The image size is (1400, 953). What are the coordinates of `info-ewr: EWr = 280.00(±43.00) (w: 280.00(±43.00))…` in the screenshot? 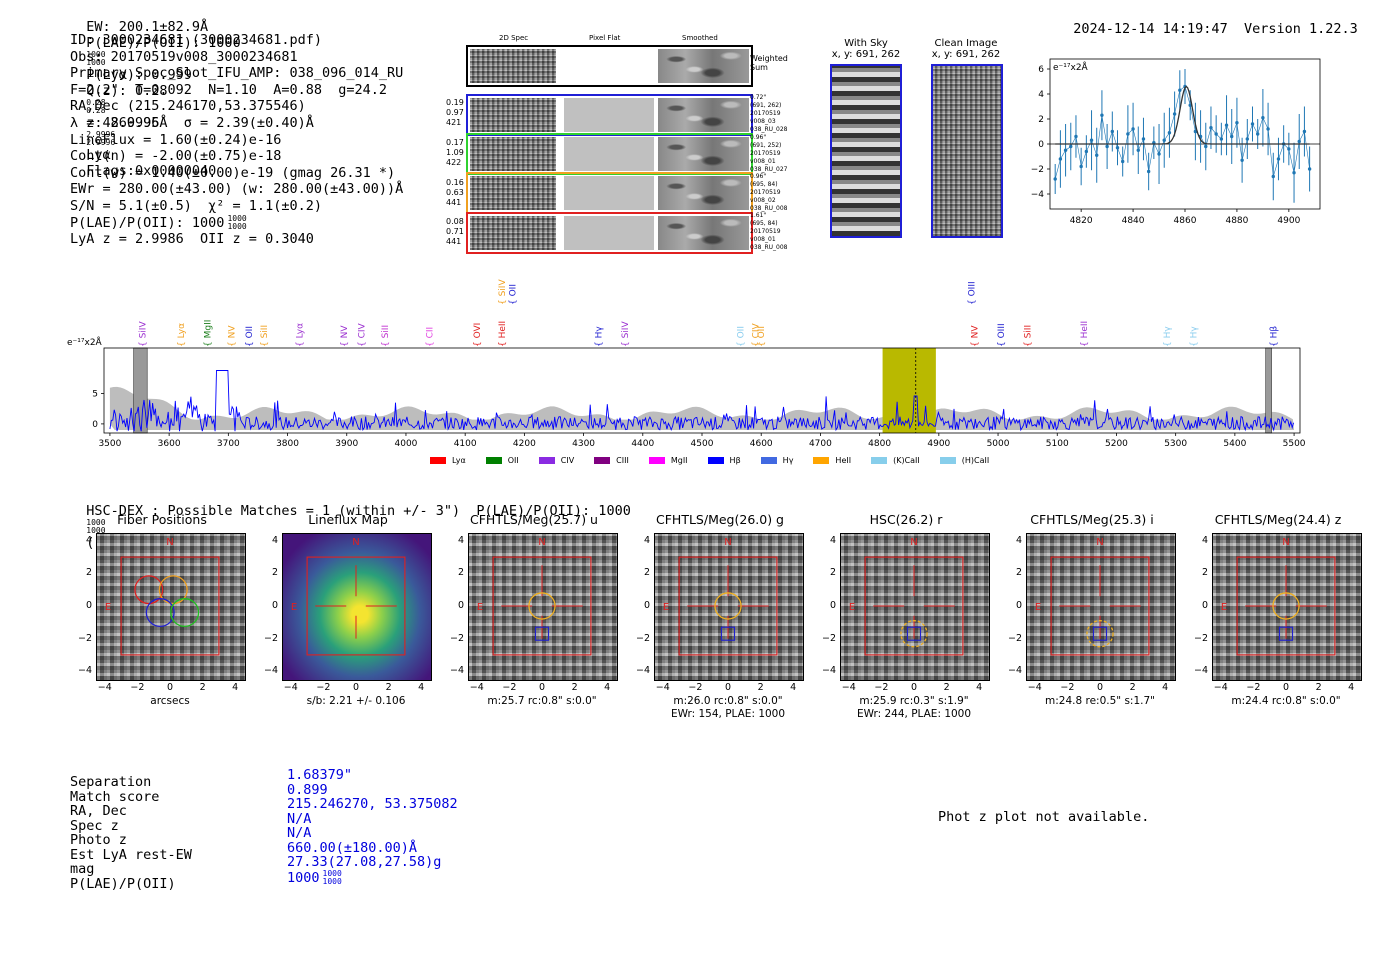 It's located at (237, 189).